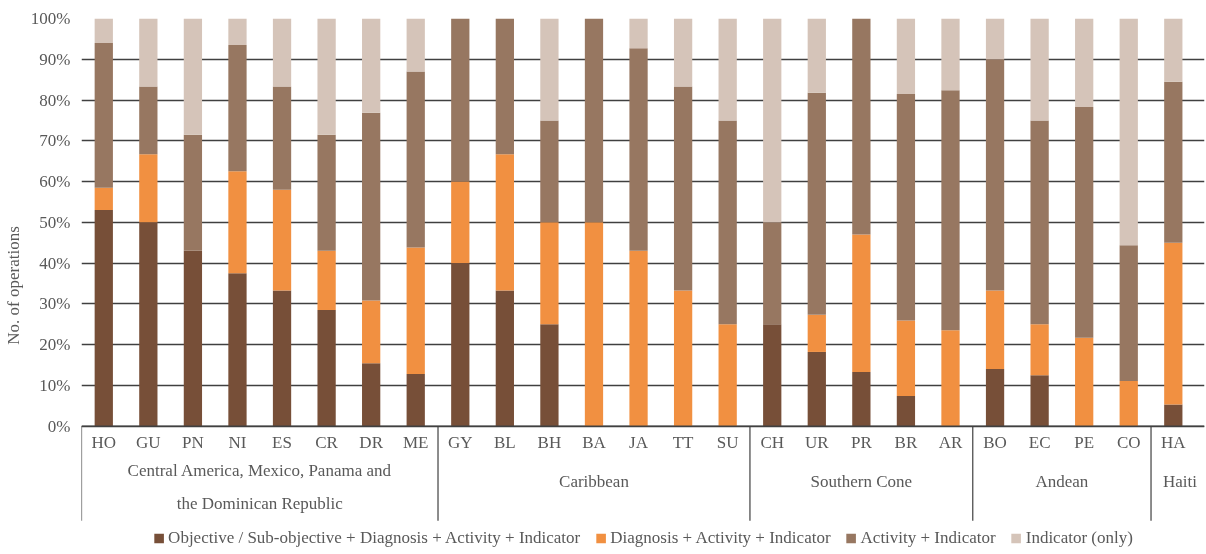  I want to click on x-tick-label: UR, so click(817, 442).